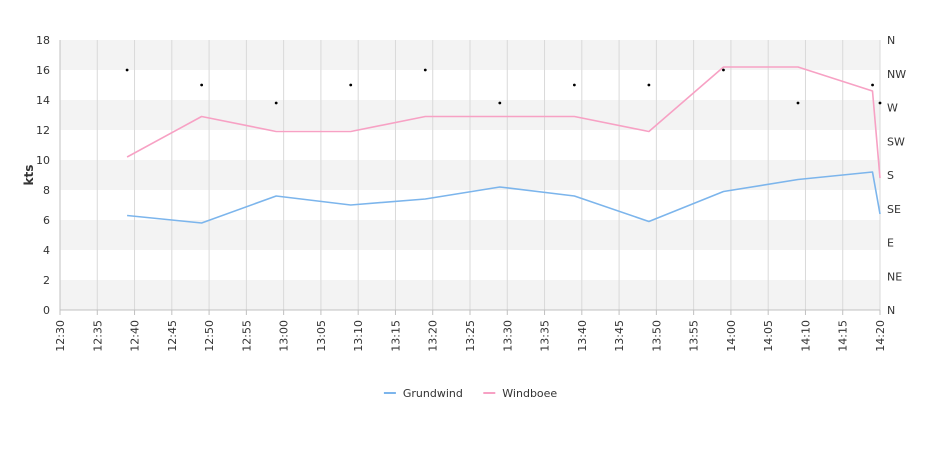 The width and height of the screenshot is (940, 450). What do you see at coordinates (507, 336) in the screenshot?
I see `x-tick-label: 13:30` at bounding box center [507, 336].